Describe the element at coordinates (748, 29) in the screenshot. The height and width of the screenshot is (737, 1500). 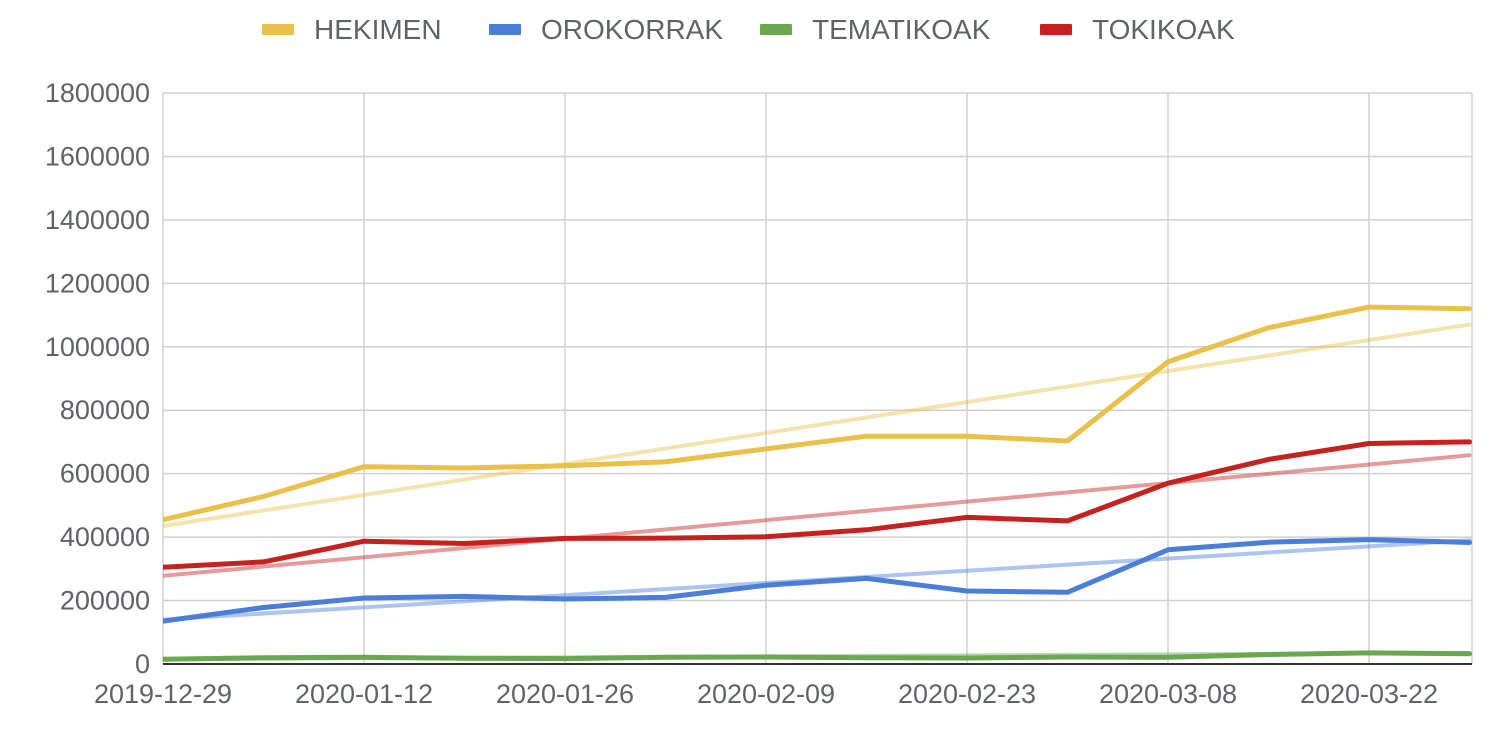
I see `legend: HEKIMEN OROKORRAK TEMATIKOAK TOKIKOAK` at that location.